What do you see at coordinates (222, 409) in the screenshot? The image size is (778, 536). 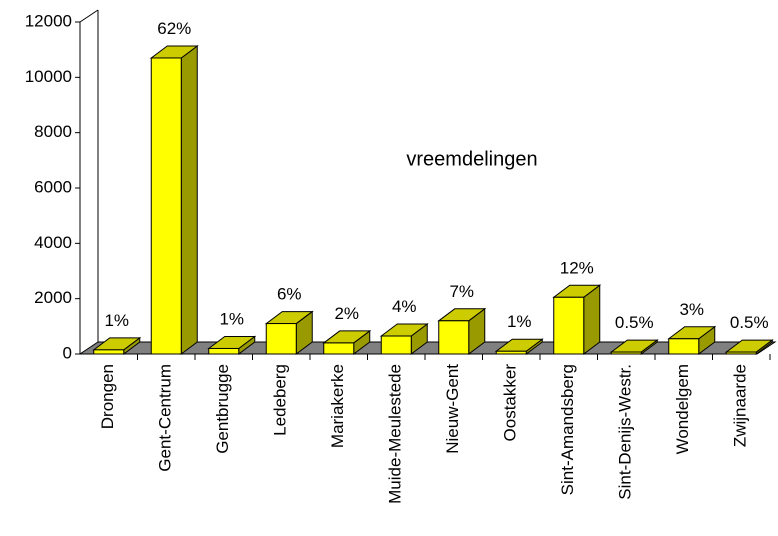 I see `x-tick-label: Gentbrugge` at bounding box center [222, 409].